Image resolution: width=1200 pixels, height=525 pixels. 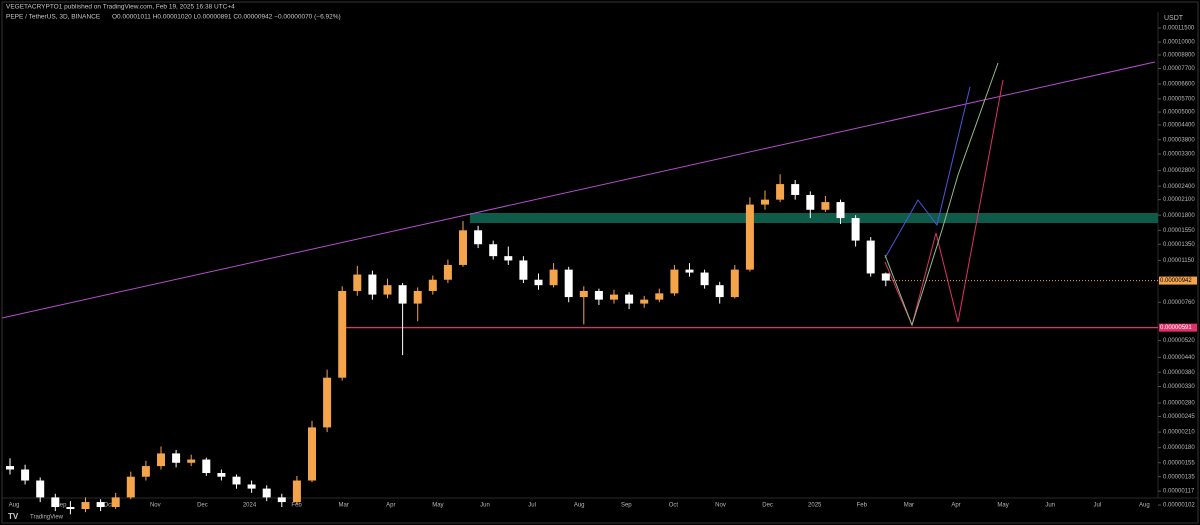 What do you see at coordinates (1179, 43) in the screenshot?
I see `y-tick-label: 0.00010000` at bounding box center [1179, 43].